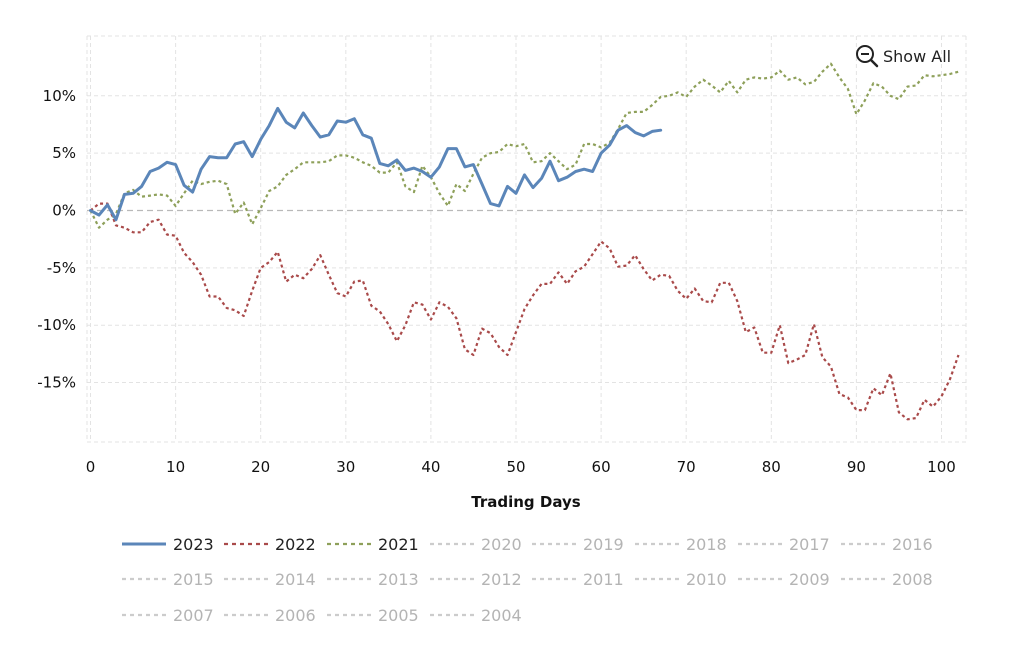 This screenshot has height=649, width=1012. I want to click on legend-label: 2018, so click(706, 544).